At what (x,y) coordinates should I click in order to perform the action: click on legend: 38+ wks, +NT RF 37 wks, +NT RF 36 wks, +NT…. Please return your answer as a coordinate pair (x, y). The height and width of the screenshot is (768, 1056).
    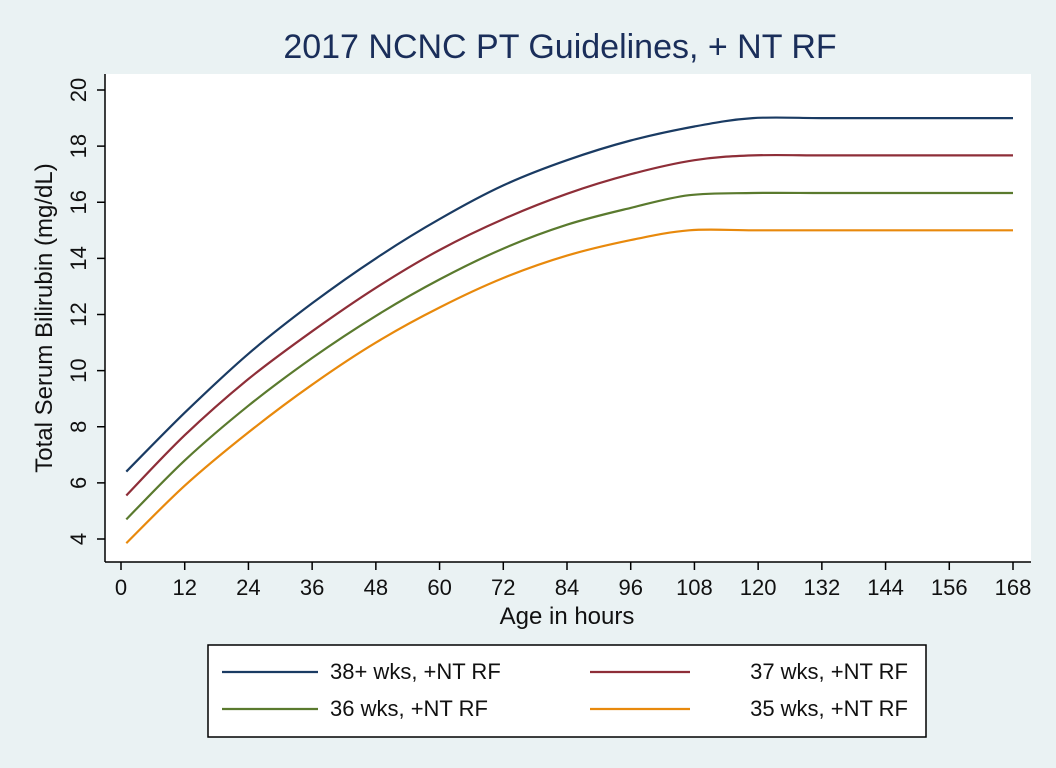
    Looking at the image, I should click on (567, 691).